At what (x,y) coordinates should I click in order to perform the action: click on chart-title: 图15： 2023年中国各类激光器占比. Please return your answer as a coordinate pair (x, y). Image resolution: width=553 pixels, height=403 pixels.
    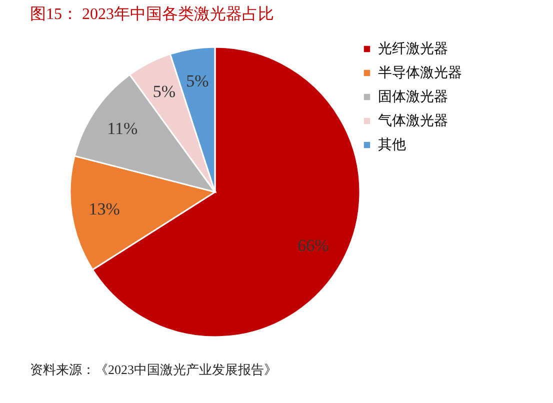
    Looking at the image, I should click on (152, 14).